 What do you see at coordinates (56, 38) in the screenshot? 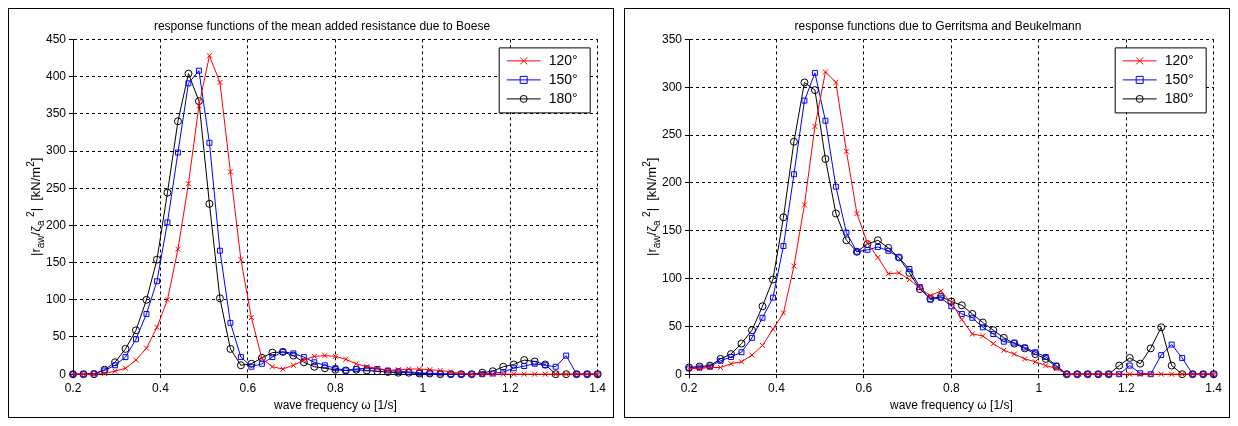
I see `y-tick-label: 450` at bounding box center [56, 38].